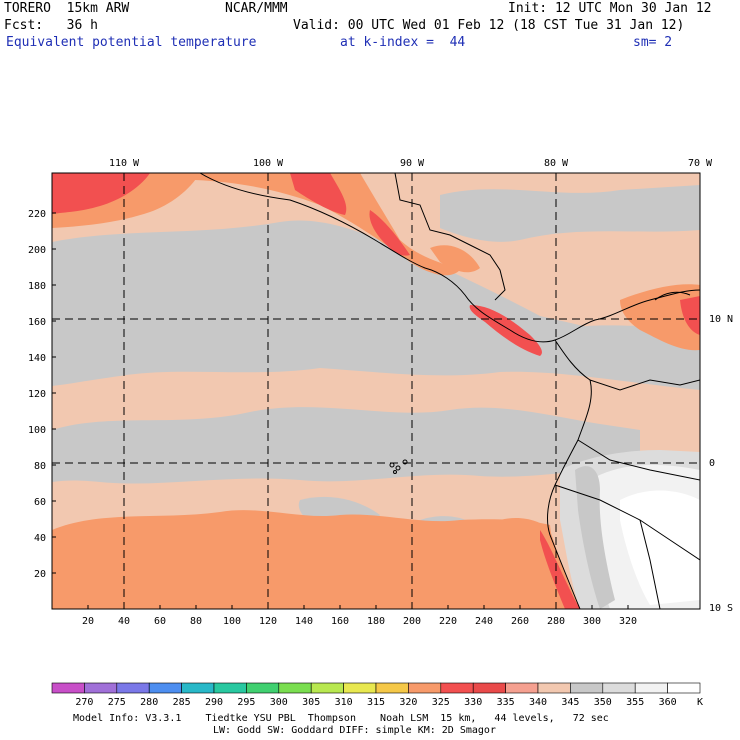 The image size is (740, 740). What do you see at coordinates (40, 574) in the screenshot?
I see `y-tick-label: 20` at bounding box center [40, 574].